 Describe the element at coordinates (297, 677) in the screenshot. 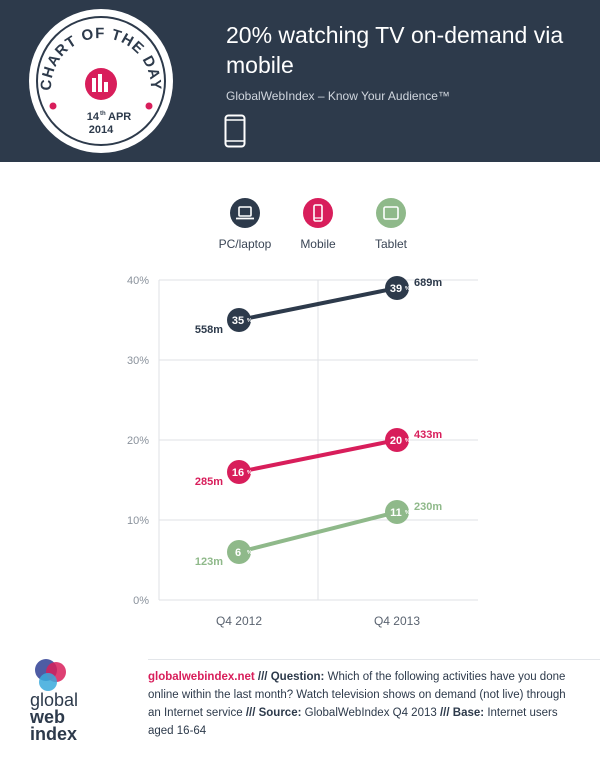

I see `question-label: Question:` at that location.